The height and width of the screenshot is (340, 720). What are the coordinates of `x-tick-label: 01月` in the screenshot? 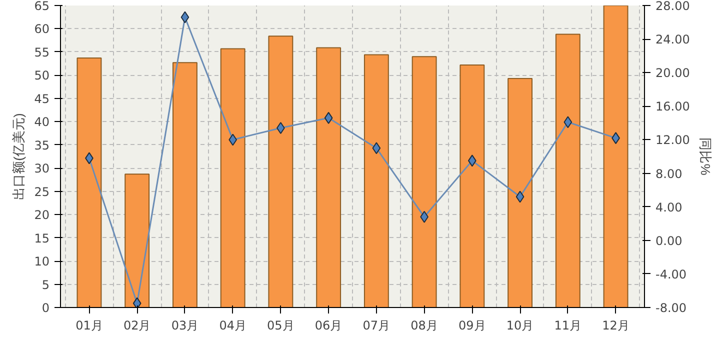 It's located at (89, 325).